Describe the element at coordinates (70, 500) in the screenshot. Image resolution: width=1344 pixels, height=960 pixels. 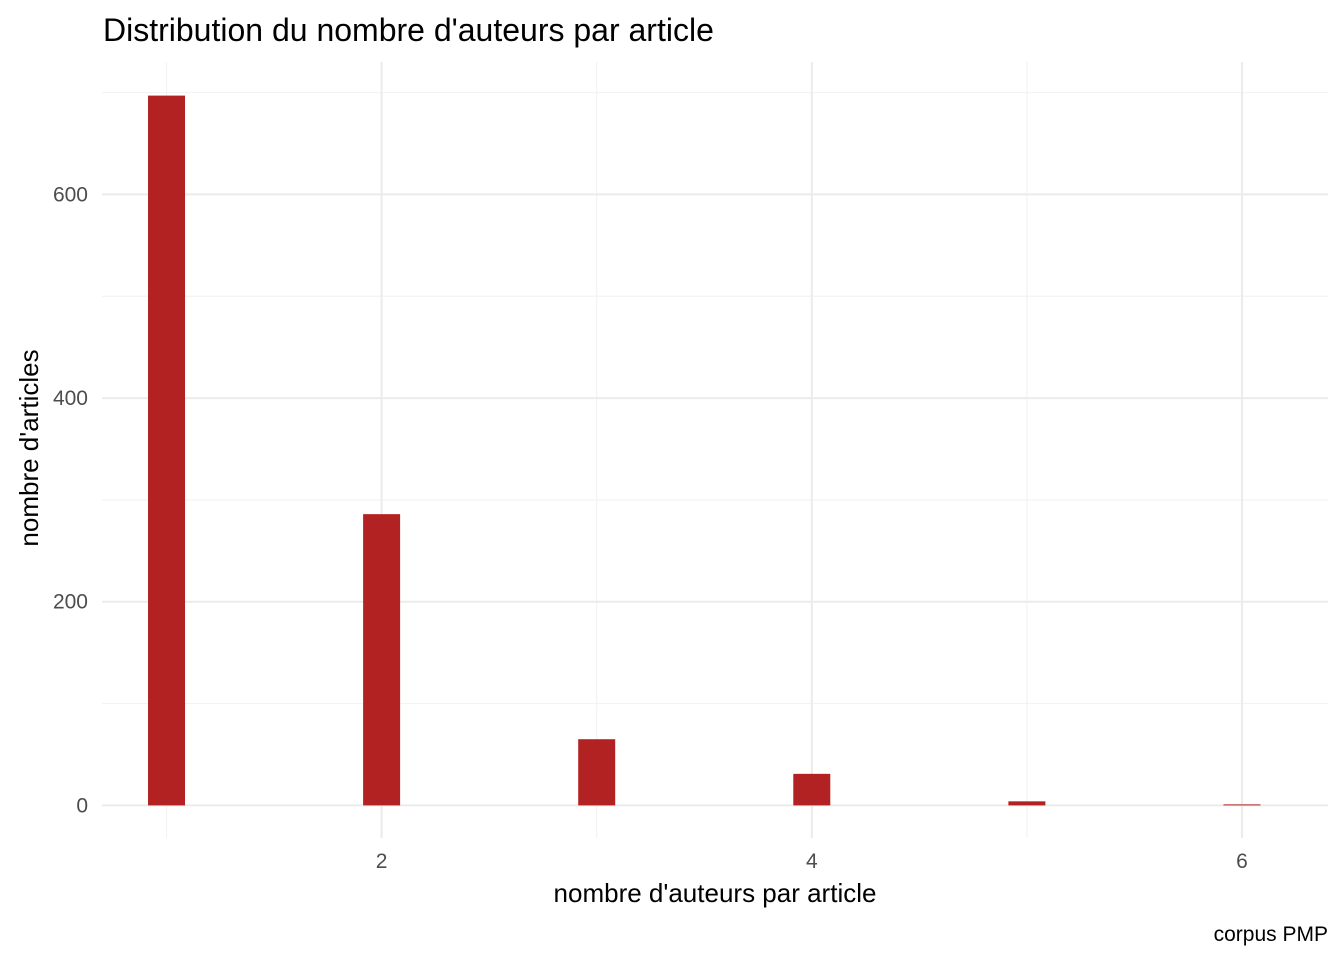
I see `y-axis-ticks: 0 200 400 600` at that location.